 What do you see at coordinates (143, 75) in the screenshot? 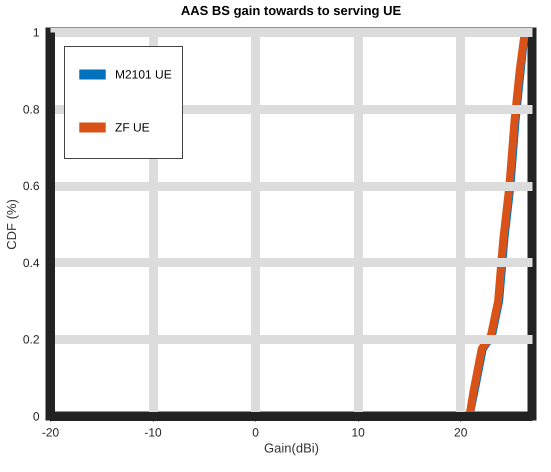
I see `legend-label: M2101 UE` at bounding box center [143, 75].